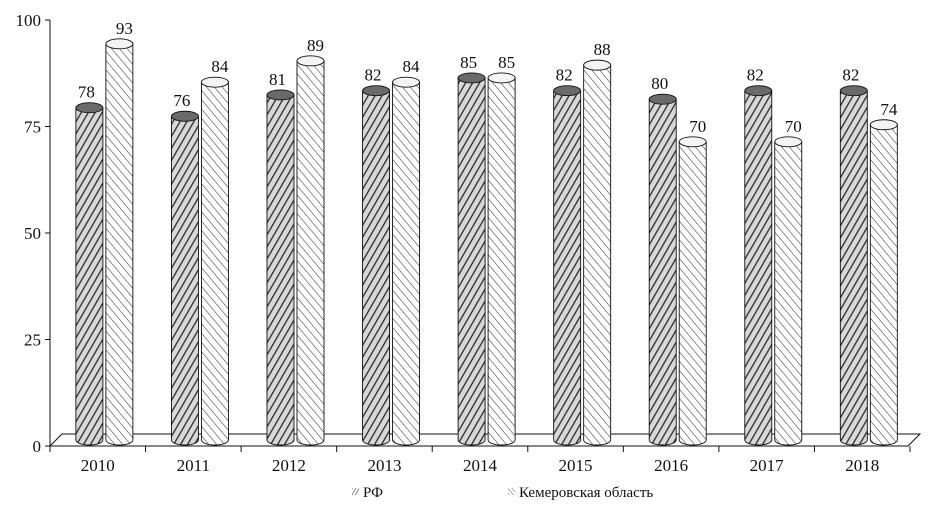 Image resolution: width=931 pixels, height=513 pixels. I want to click on chart-floor, so click(485, 440).